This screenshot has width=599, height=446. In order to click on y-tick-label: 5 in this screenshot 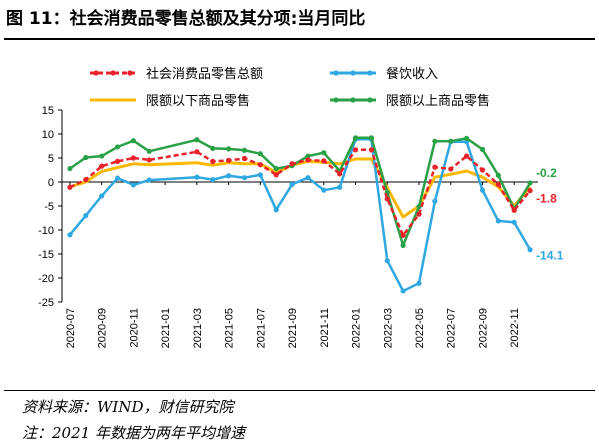, I will do `click(51, 159)`.